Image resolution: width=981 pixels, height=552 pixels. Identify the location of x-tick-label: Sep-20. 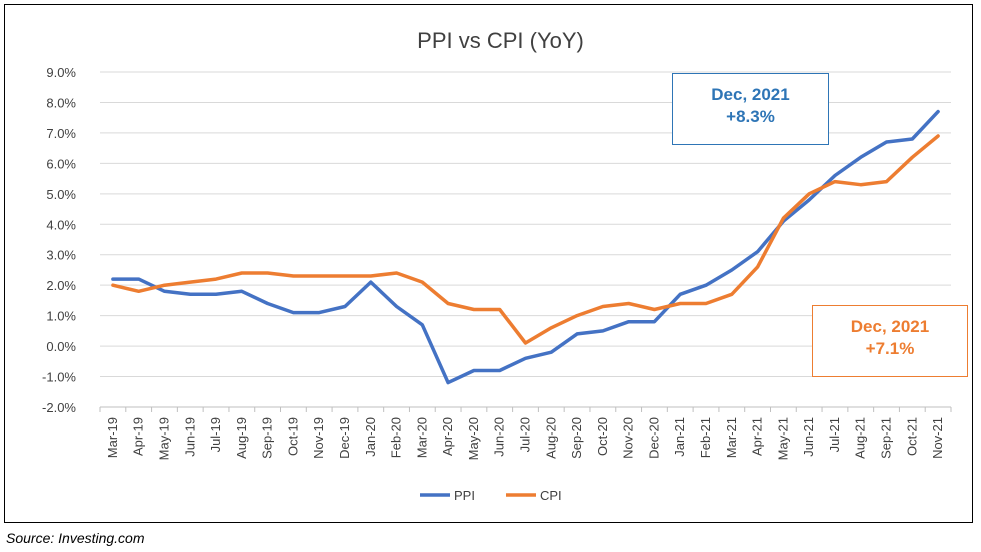
(576, 438).